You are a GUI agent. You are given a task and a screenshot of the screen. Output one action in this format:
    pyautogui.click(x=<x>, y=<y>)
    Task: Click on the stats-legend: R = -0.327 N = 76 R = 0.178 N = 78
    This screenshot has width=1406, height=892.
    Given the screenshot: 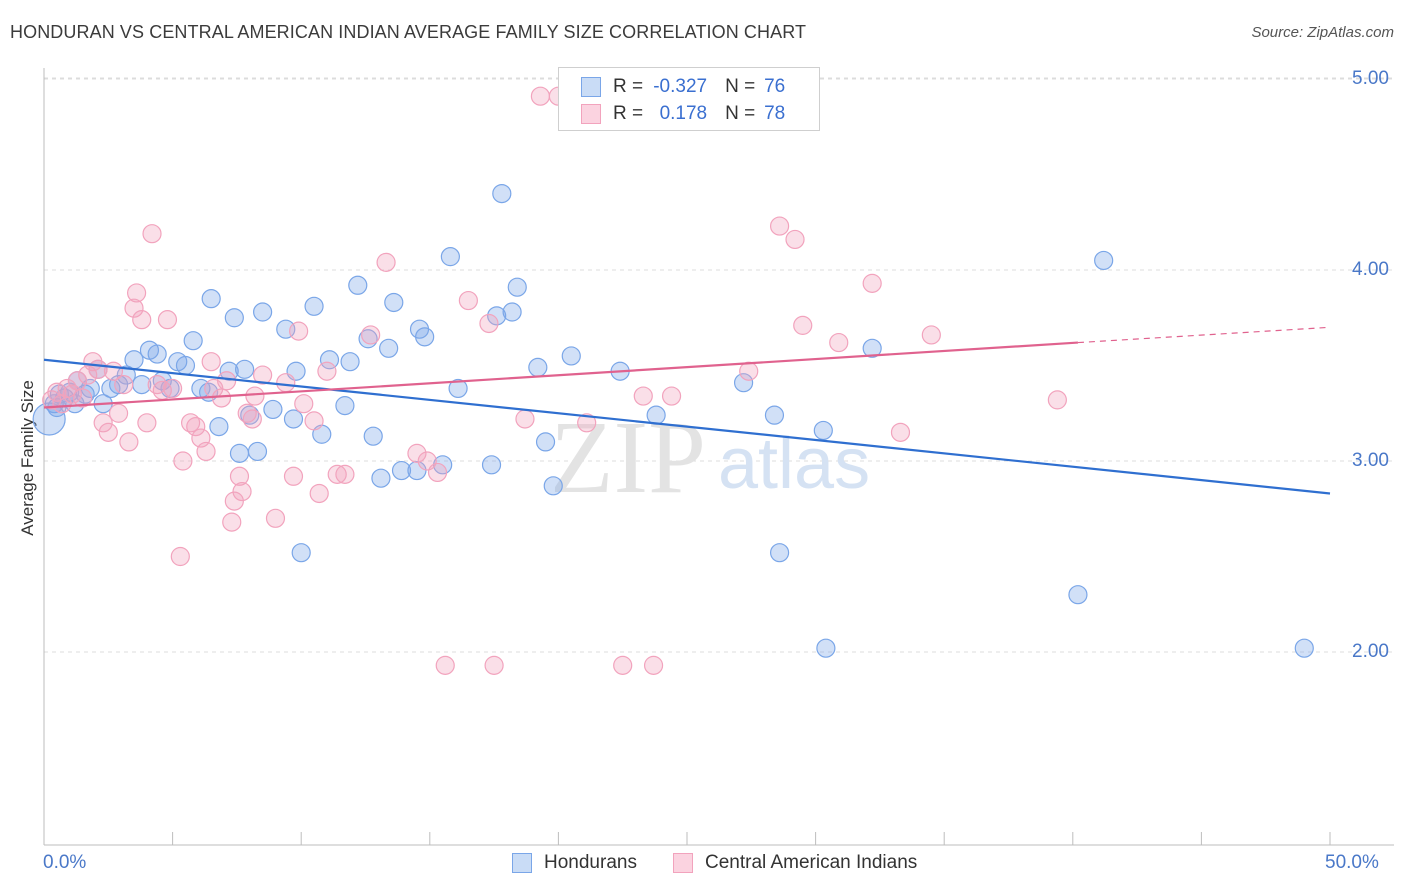 What is the action you would take?
    pyautogui.click(x=689, y=99)
    